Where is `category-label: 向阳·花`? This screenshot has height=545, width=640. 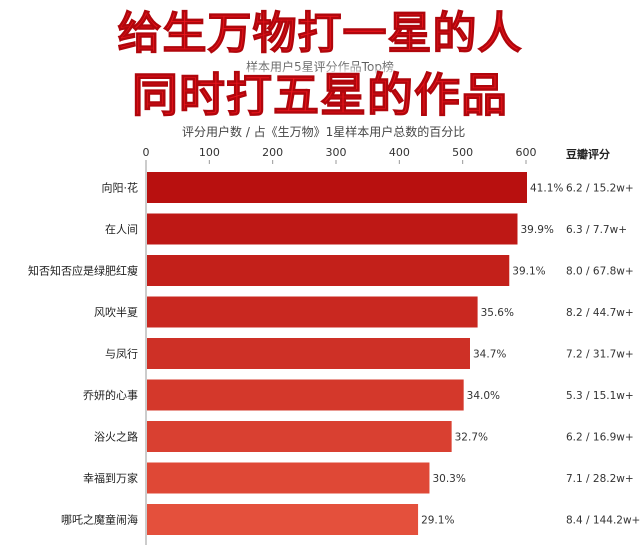 category-label: 向阳·花 is located at coordinates (120, 188).